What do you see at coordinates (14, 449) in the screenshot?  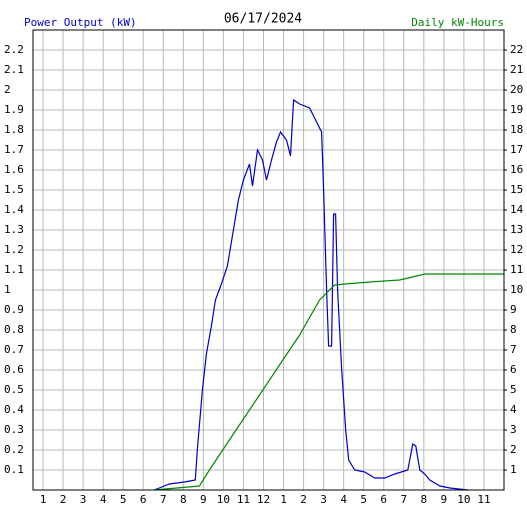 I see `y-tick-label: 0.2` at bounding box center [14, 449].